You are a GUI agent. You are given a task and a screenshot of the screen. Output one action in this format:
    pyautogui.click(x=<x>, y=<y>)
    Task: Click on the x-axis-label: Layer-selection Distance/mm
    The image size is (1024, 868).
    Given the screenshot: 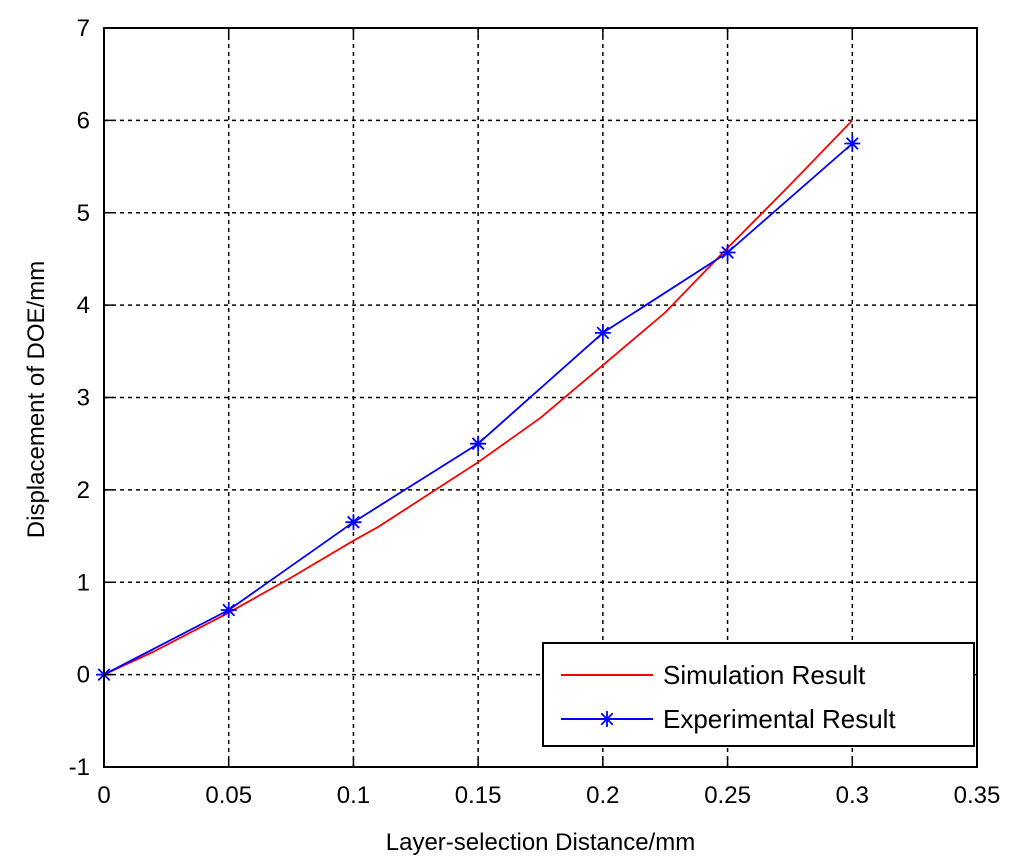 What is the action you would take?
    pyautogui.click(x=540, y=842)
    